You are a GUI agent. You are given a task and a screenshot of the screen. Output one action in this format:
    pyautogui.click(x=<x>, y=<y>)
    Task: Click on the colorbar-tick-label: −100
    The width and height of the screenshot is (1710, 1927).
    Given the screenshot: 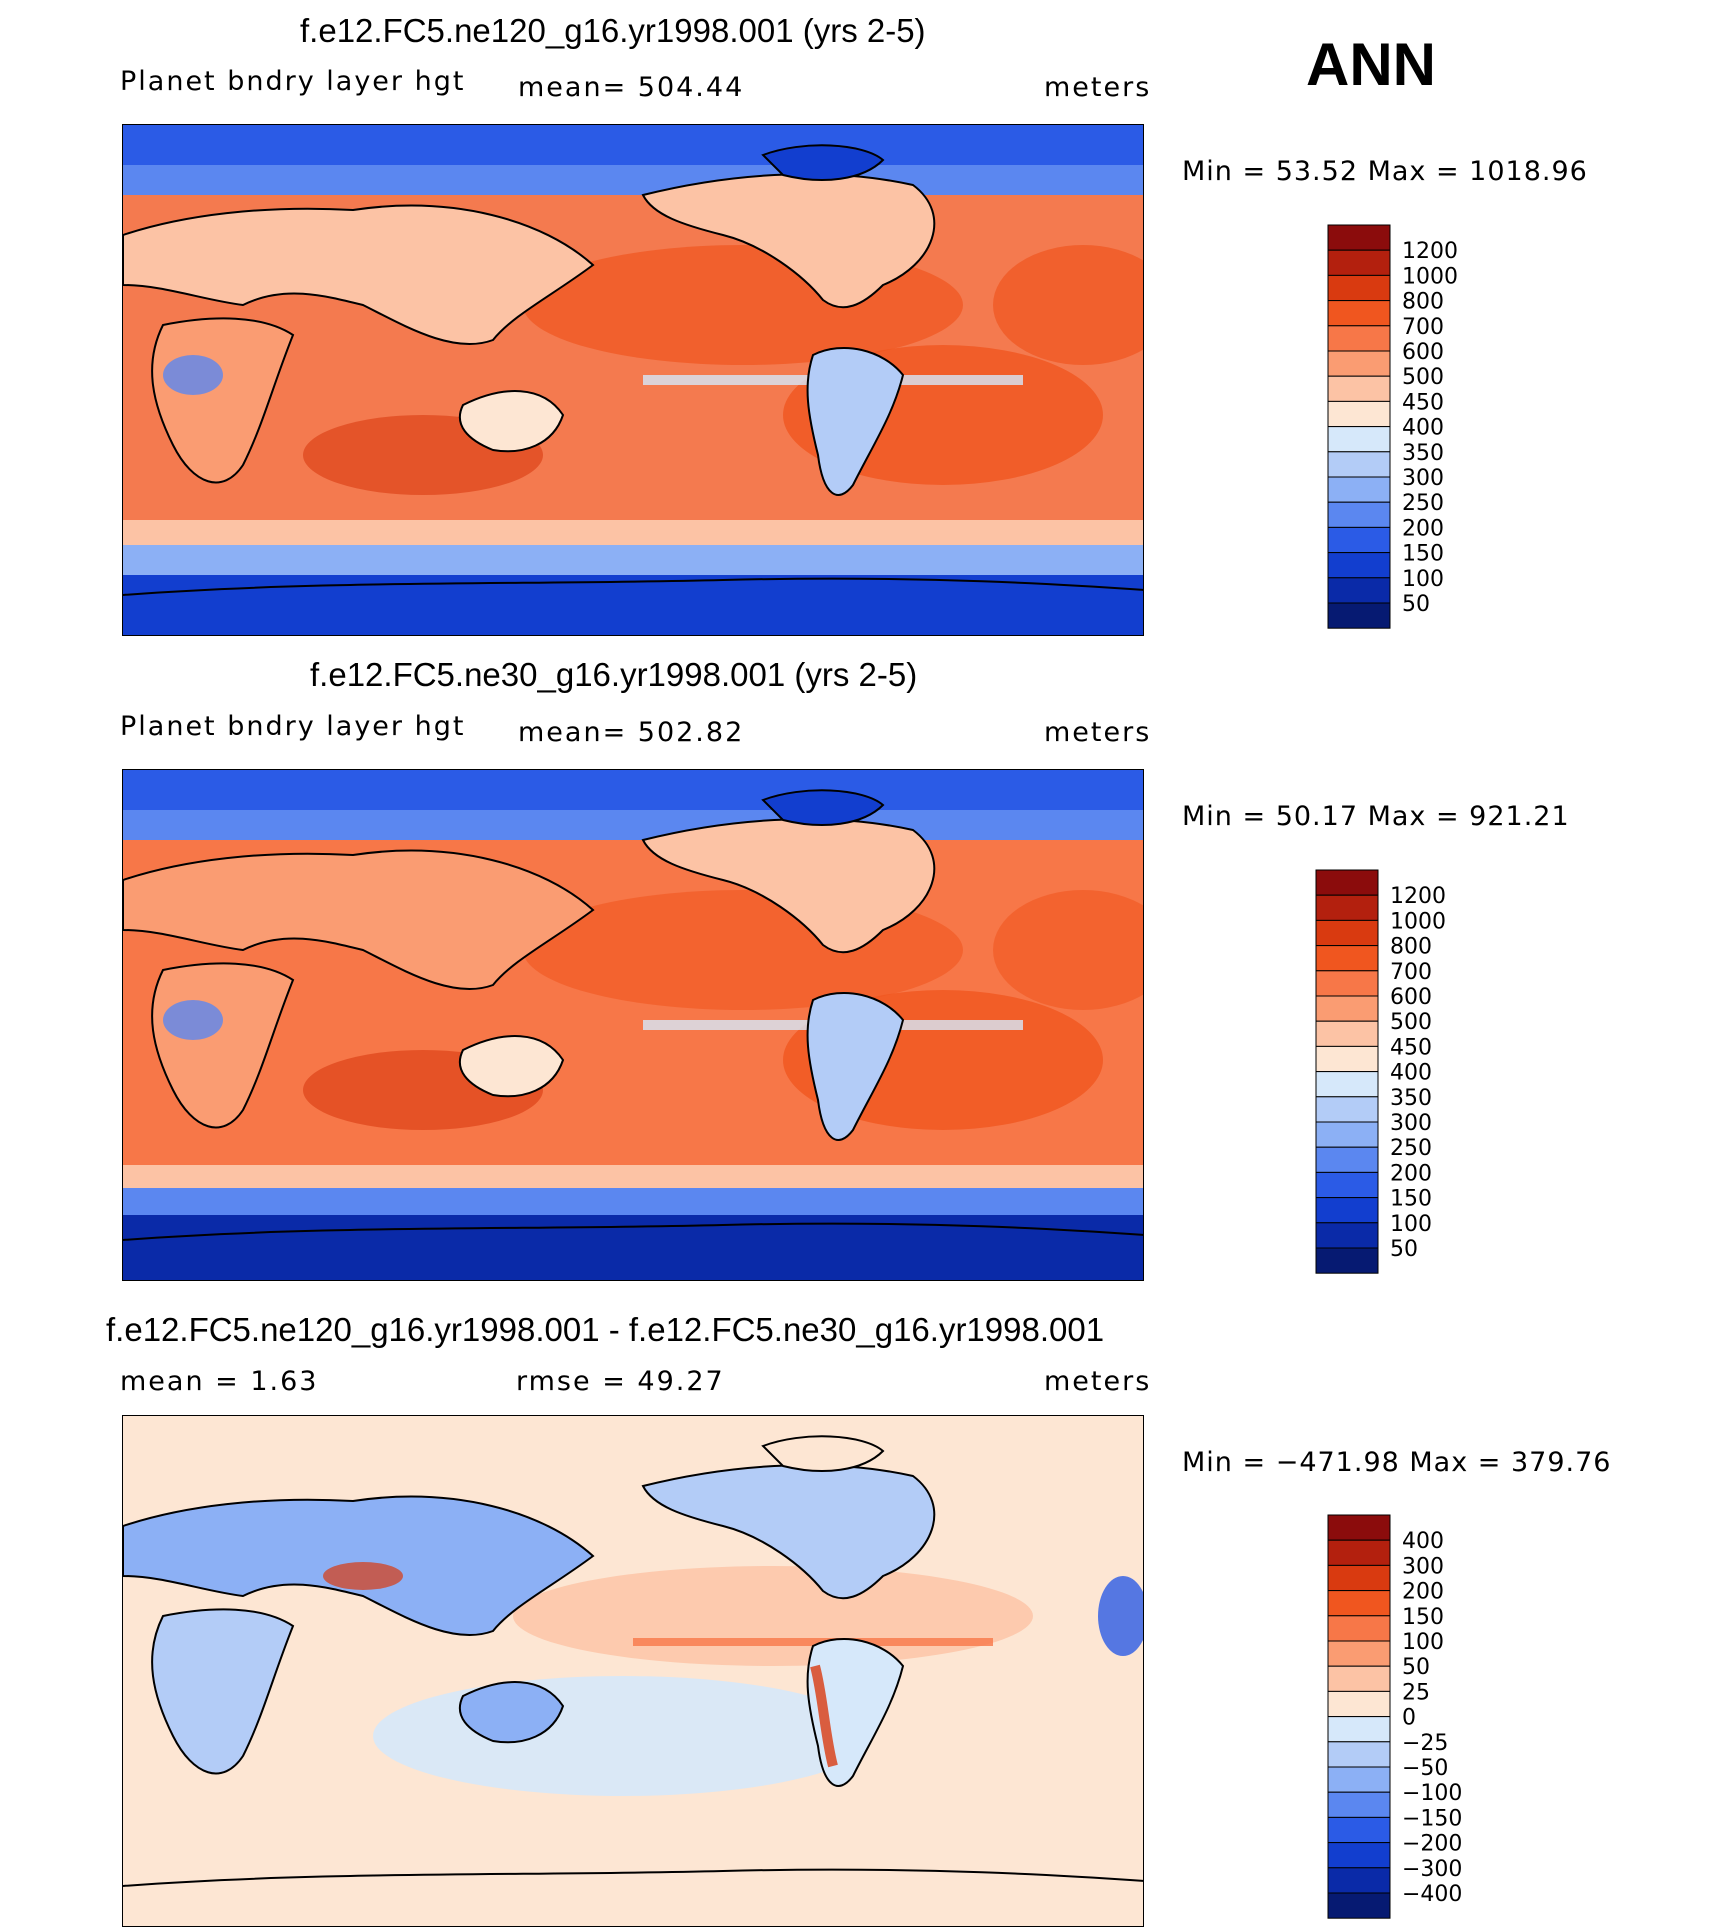 What is the action you would take?
    pyautogui.click(x=1432, y=1793)
    